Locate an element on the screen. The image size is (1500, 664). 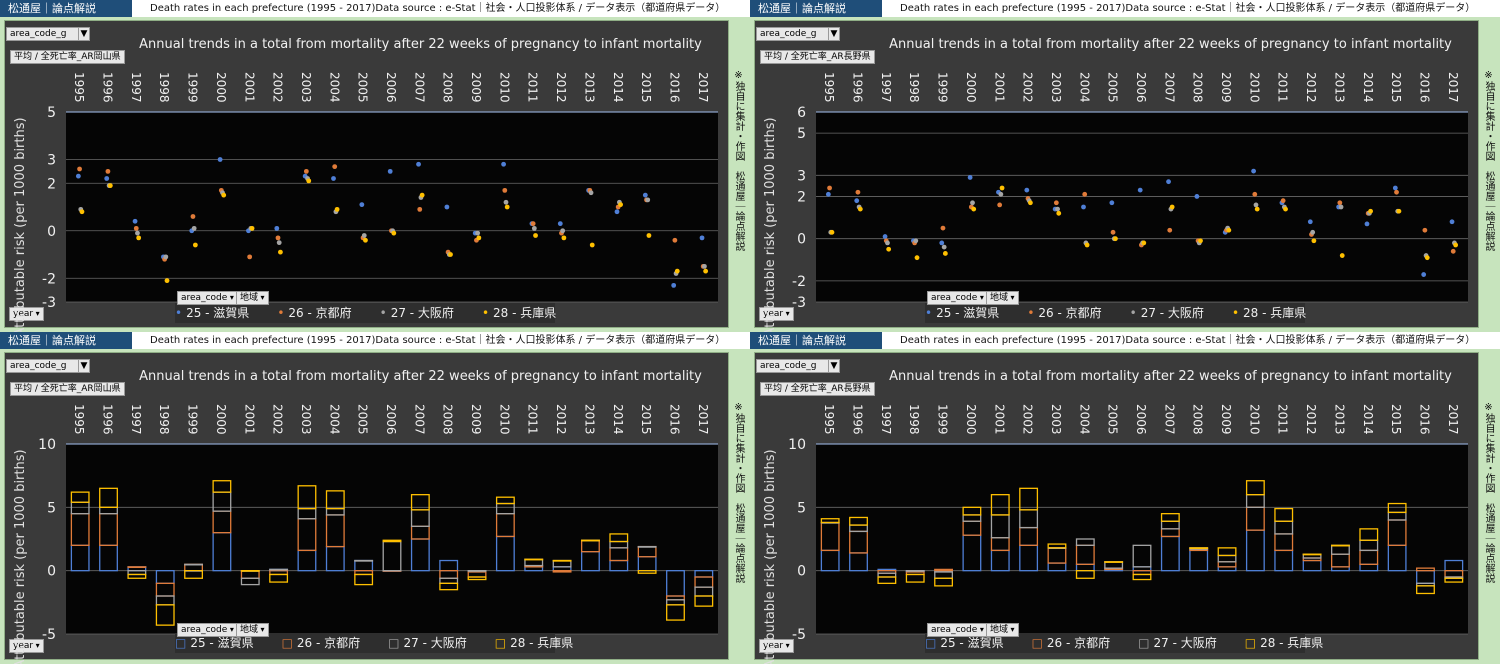
legend-item-28: □ 28 - 兵庫県 is located at coordinates (1291, 643).